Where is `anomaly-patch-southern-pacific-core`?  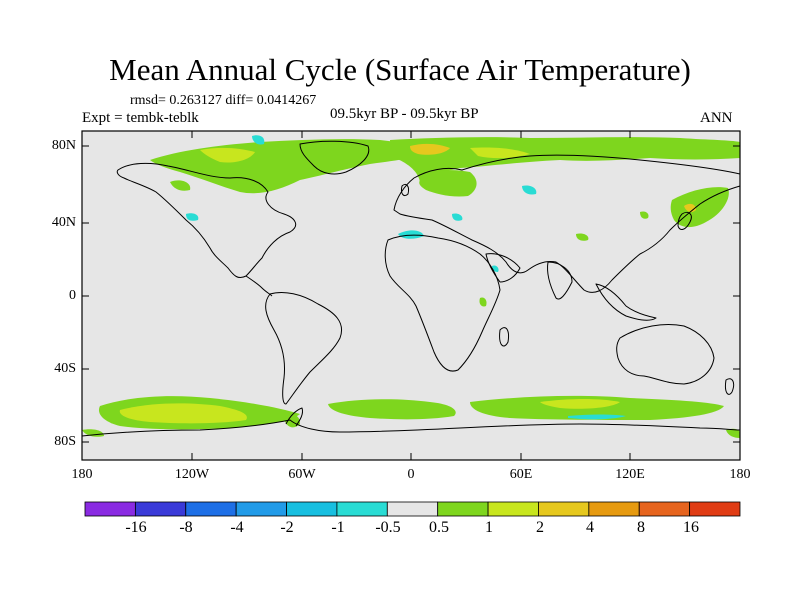
anomaly-patch-southern-pacific-core is located at coordinates (183, 413).